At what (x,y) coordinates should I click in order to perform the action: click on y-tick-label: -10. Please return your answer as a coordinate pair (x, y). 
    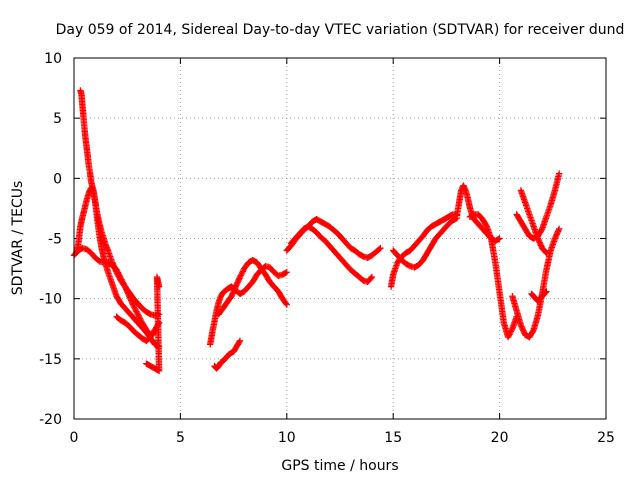
    Looking at the image, I should click on (50, 300).